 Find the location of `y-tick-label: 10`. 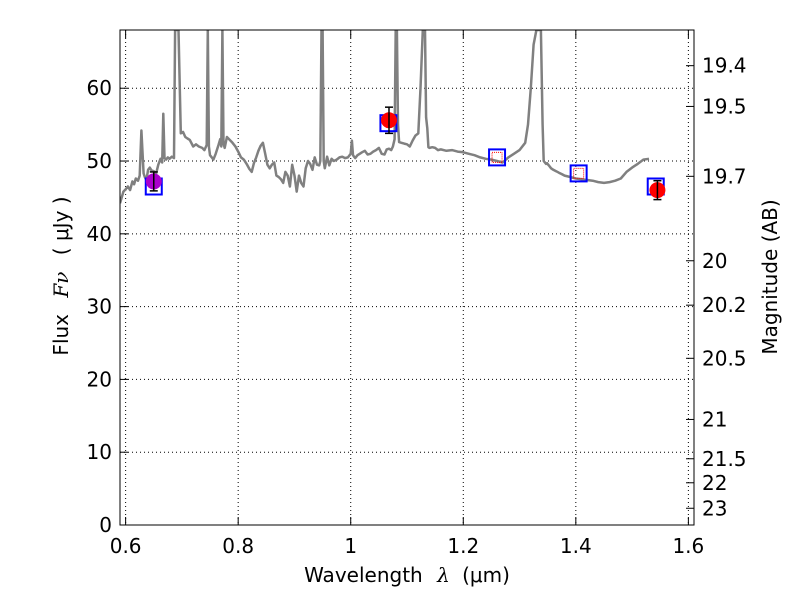

y-tick-label: 10 is located at coordinates (99, 452).